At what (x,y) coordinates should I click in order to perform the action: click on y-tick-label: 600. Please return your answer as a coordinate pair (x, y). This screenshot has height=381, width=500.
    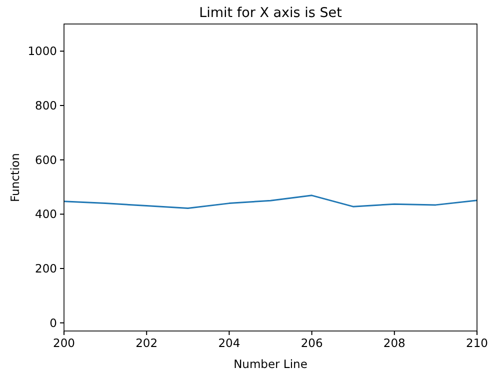
    Looking at the image, I should click on (46, 159).